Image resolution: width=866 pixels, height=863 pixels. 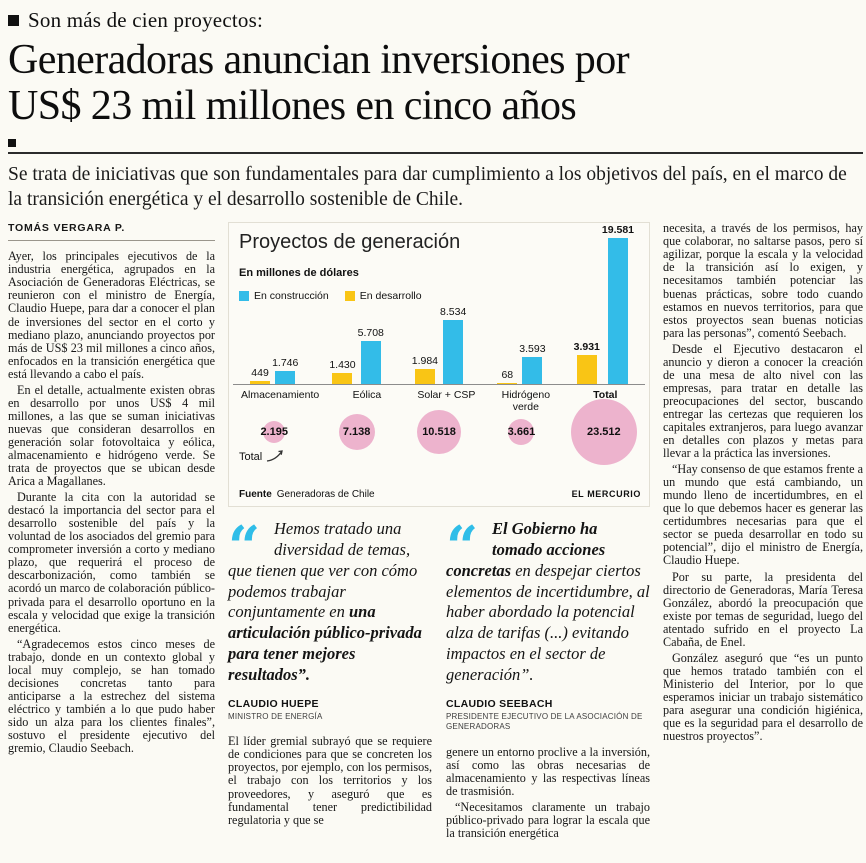 I want to click on chart-total-pointer: Total, so click(x=263, y=455).